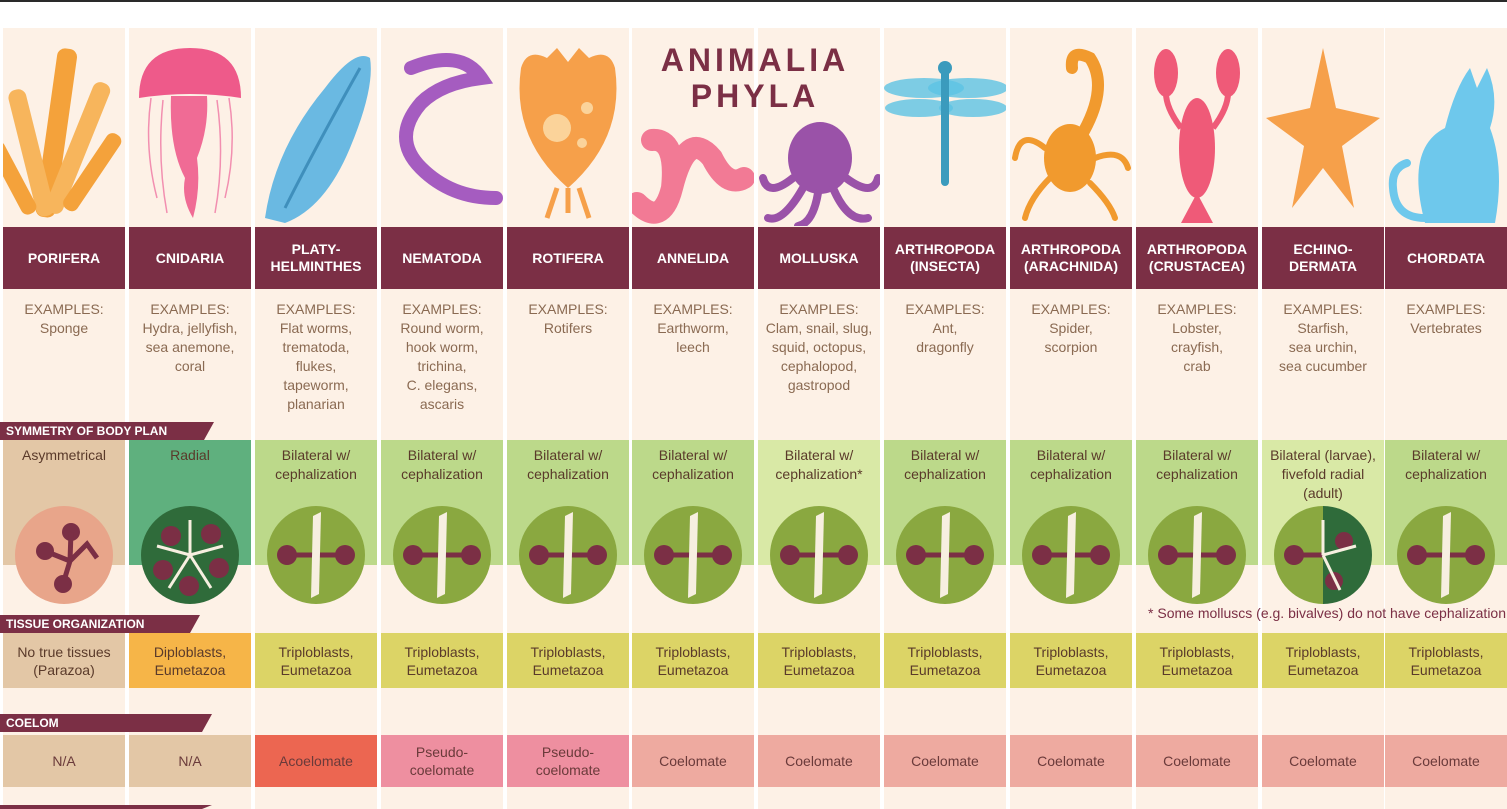 This screenshot has height=809, width=1507. Describe the element at coordinates (945, 328) in the screenshot. I see `example-line: Ant,` at that location.